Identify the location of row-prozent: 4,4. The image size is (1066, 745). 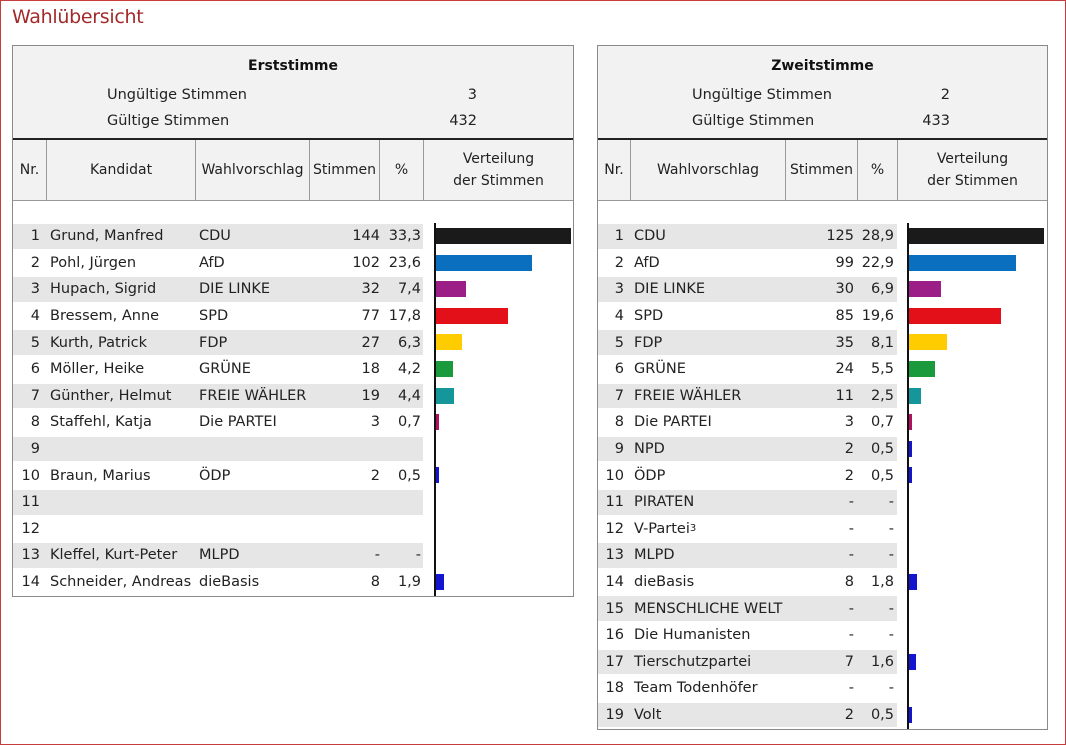
(400, 396).